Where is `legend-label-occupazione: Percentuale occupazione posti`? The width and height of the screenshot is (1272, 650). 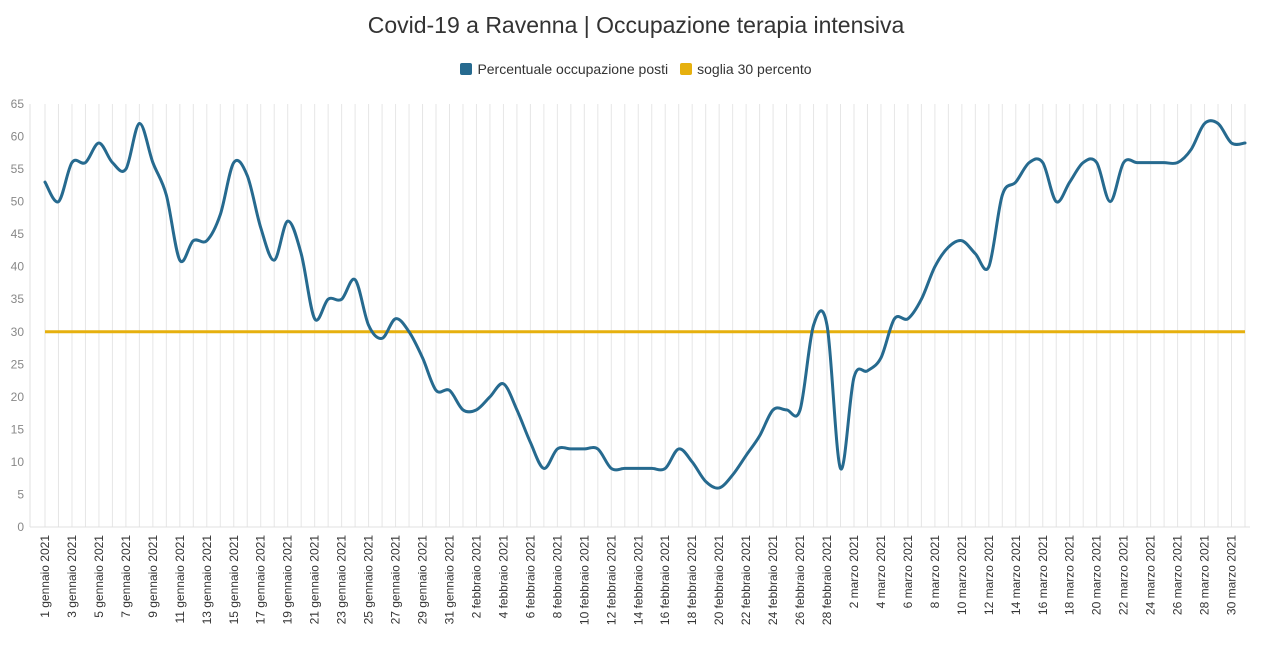 legend-label-occupazione: Percentuale occupazione posti is located at coordinates (573, 69).